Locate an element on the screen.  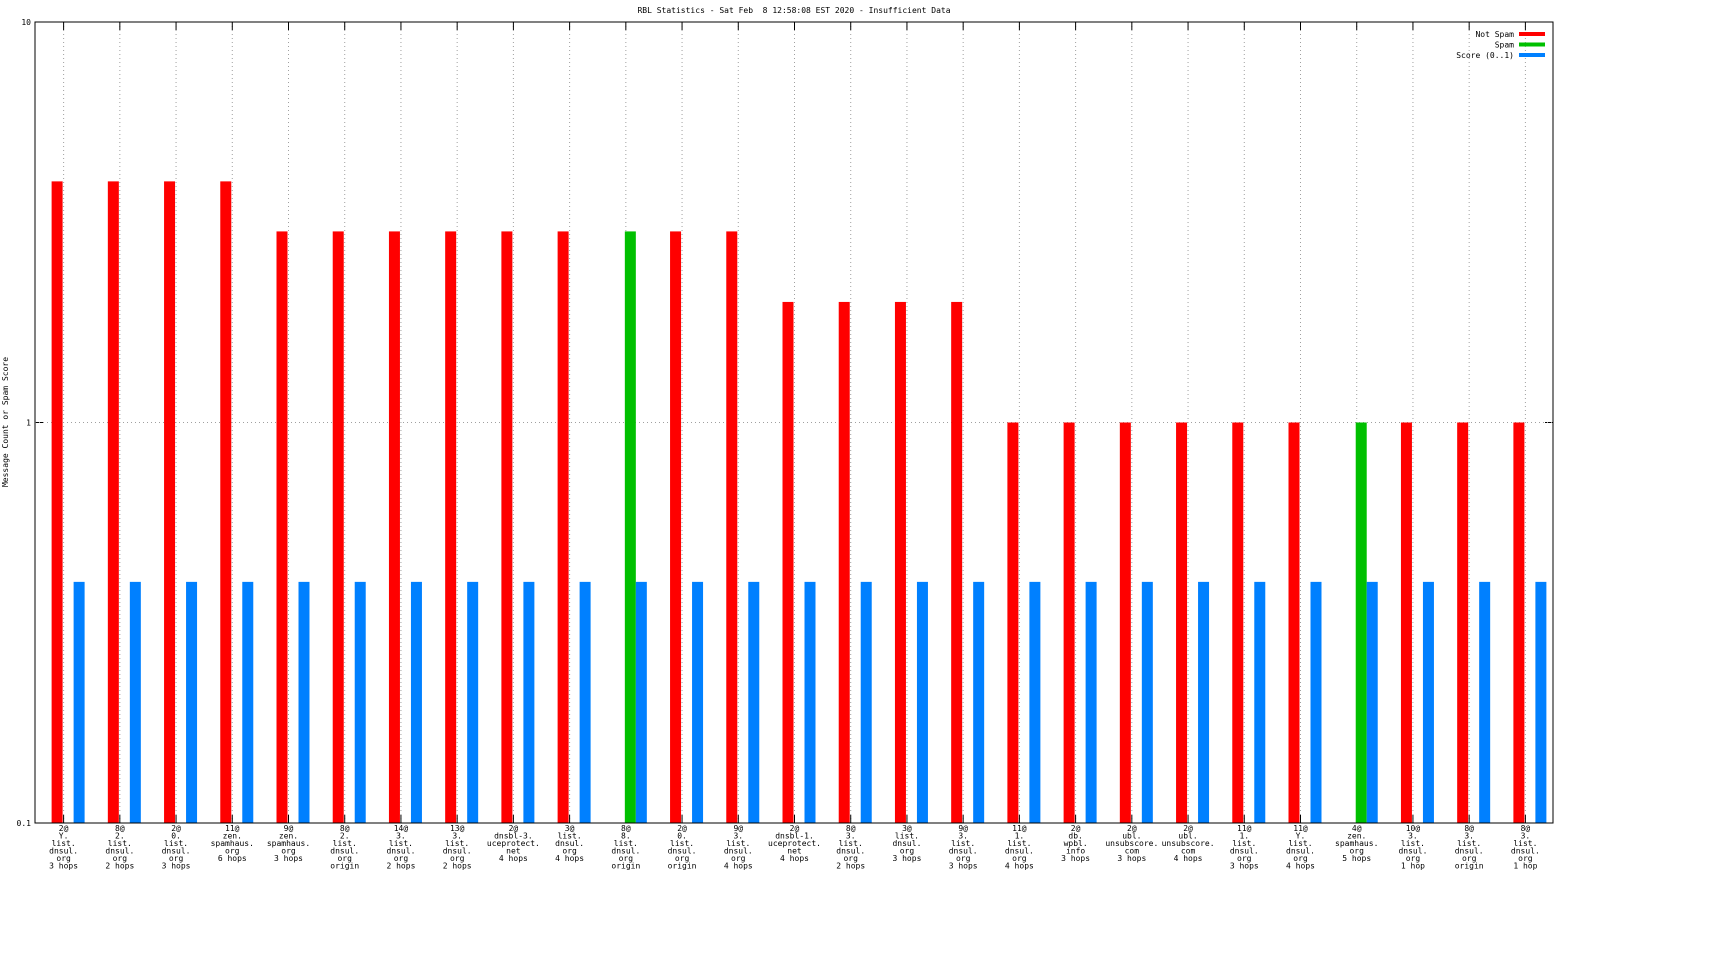
x-tick-label: 8. is located at coordinates (626, 836).